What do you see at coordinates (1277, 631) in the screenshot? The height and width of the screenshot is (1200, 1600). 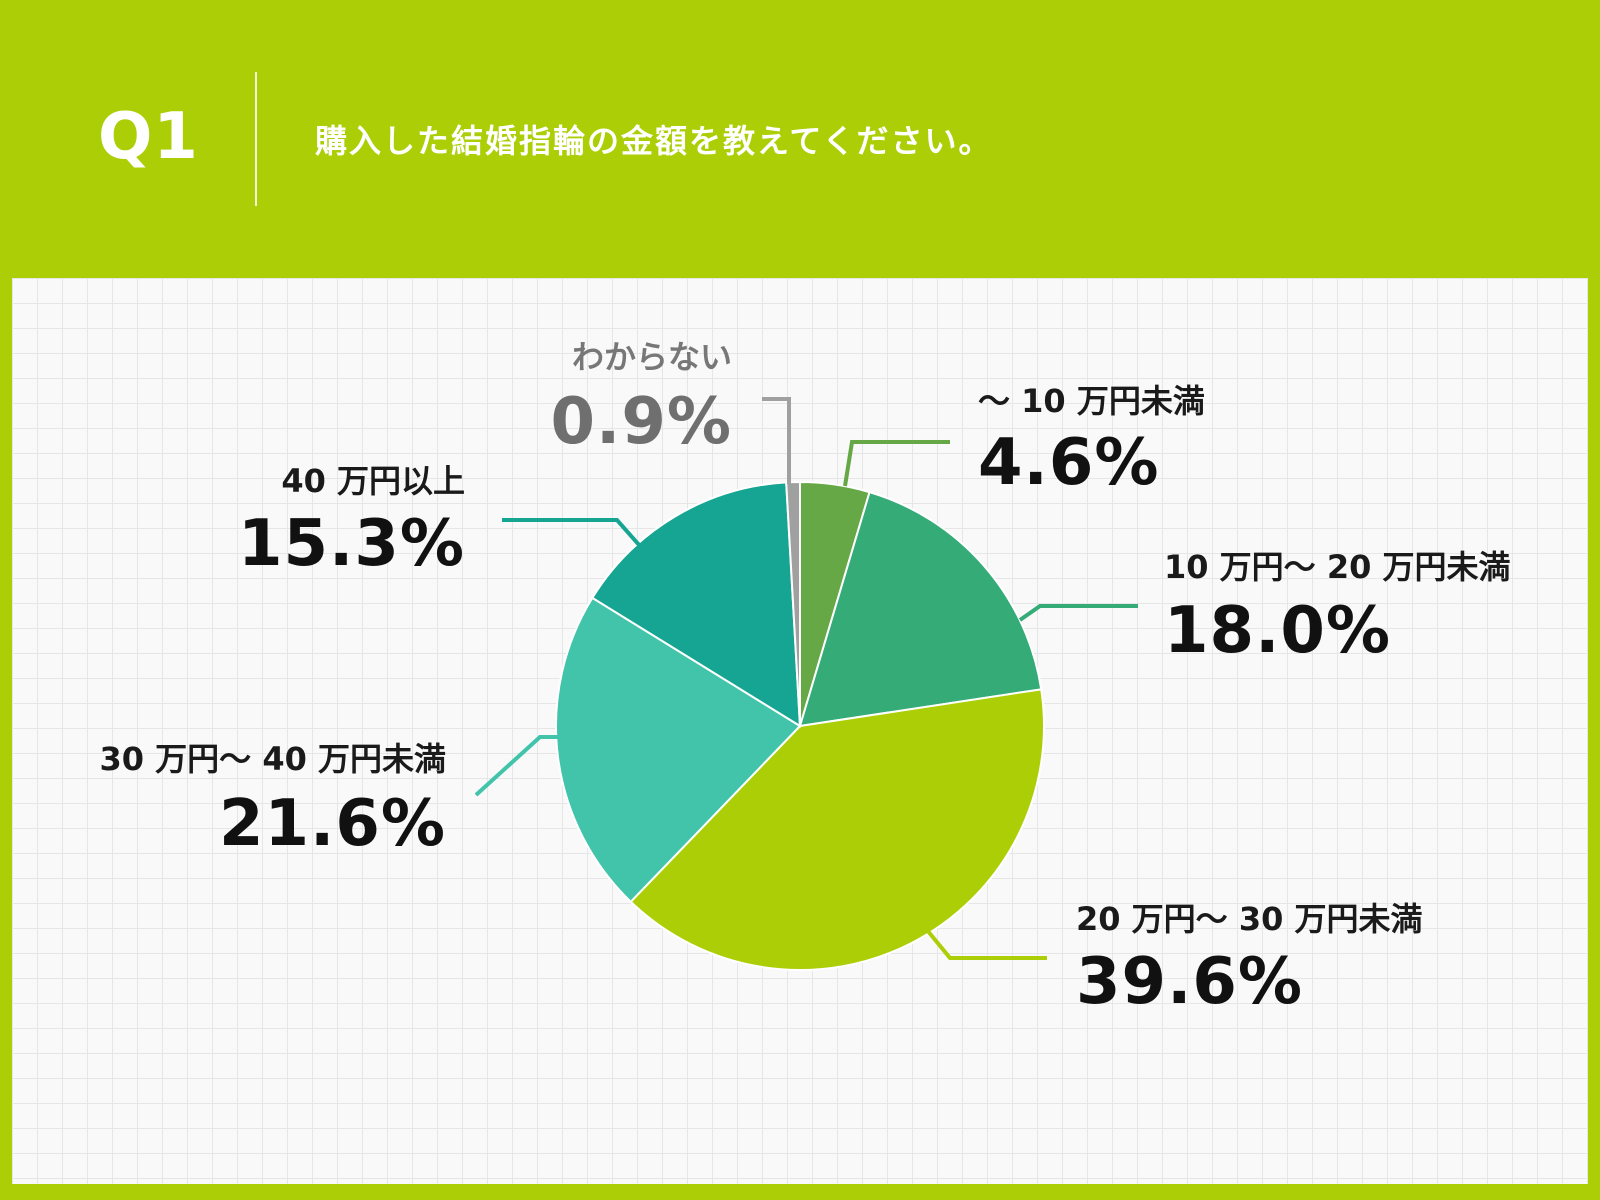 I see `value-label-10-20: 18.0%` at bounding box center [1277, 631].